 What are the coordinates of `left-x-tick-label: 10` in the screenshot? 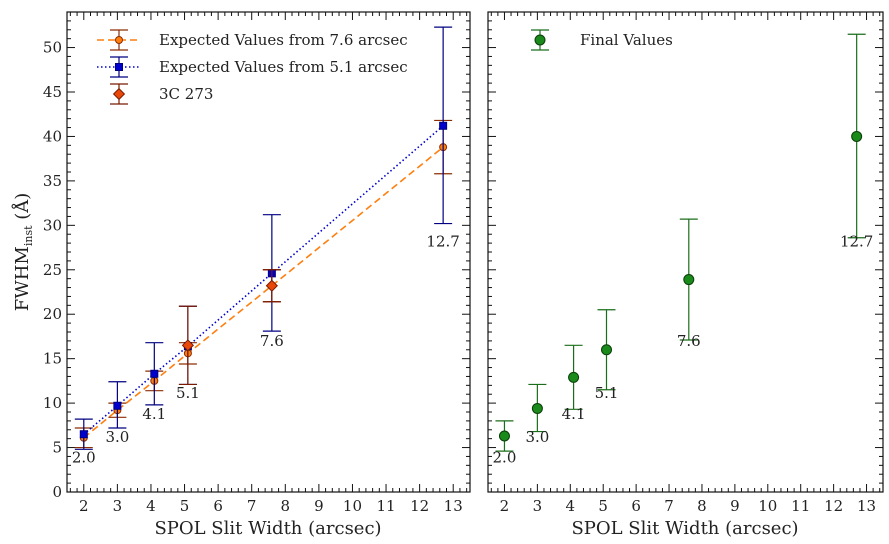 It's located at (352, 506).